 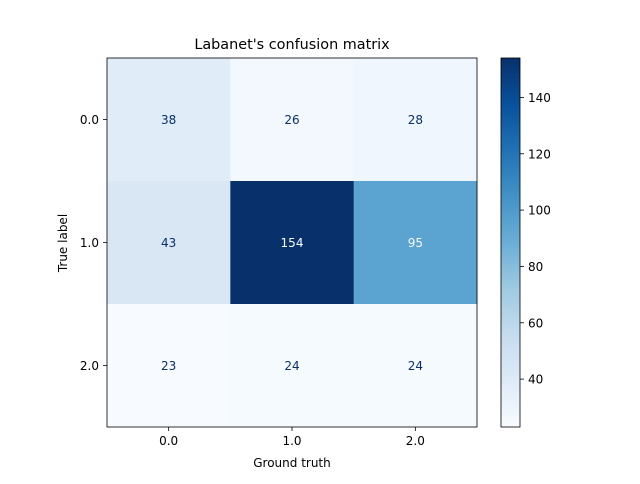 I want to click on y-tick-label-2: 2.0, so click(x=89, y=366).